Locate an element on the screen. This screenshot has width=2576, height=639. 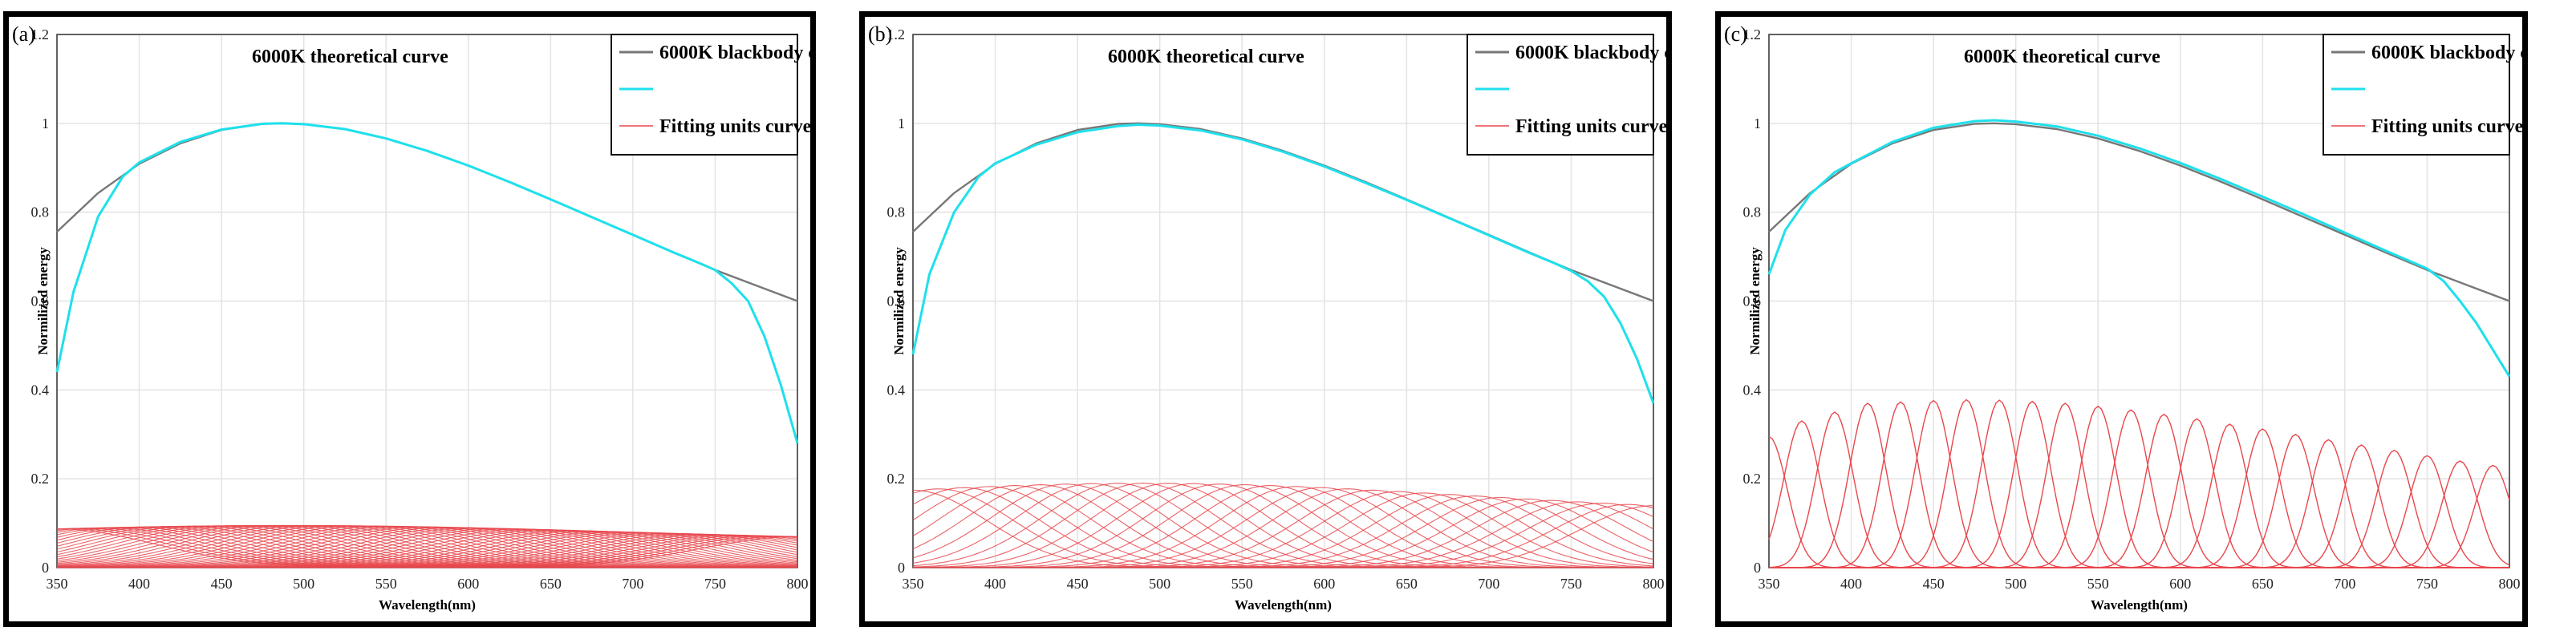
panel-label: (b) is located at coordinates (880, 34).